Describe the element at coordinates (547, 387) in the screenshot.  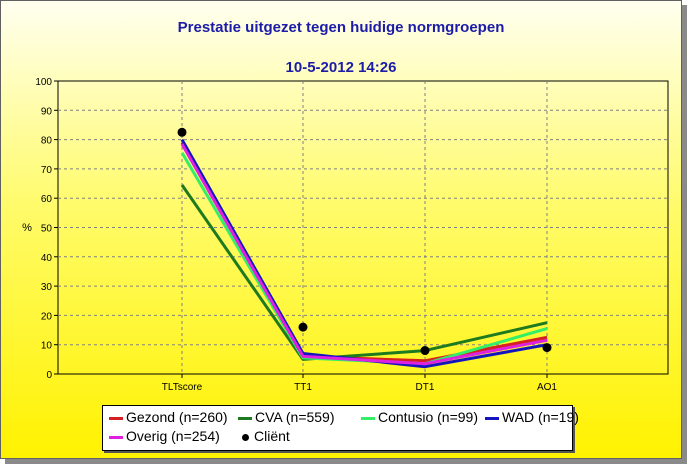
I see `x-tick-label: AO1` at that location.